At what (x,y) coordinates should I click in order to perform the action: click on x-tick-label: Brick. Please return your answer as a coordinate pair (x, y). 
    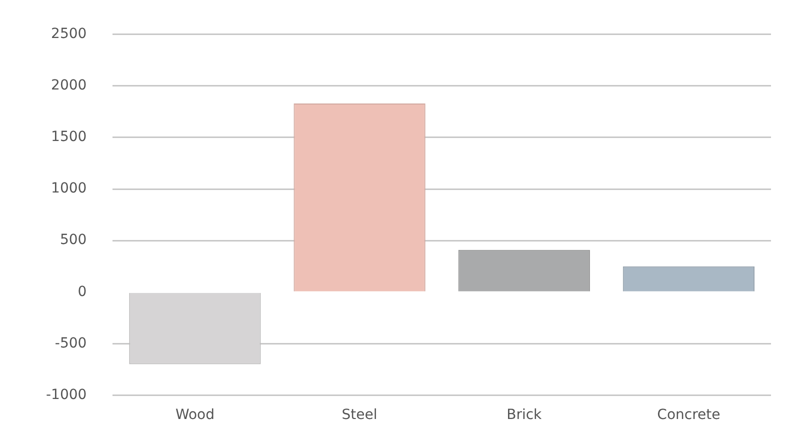
    Looking at the image, I should click on (524, 415).